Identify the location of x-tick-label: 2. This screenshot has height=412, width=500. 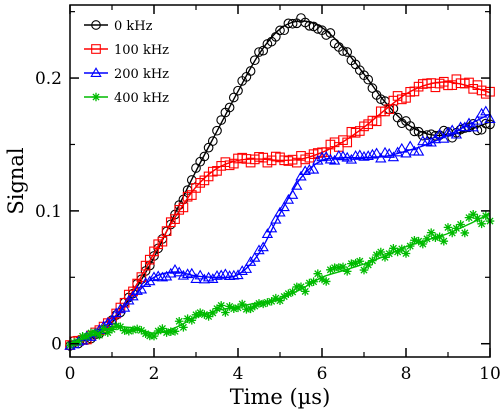
(154, 374).